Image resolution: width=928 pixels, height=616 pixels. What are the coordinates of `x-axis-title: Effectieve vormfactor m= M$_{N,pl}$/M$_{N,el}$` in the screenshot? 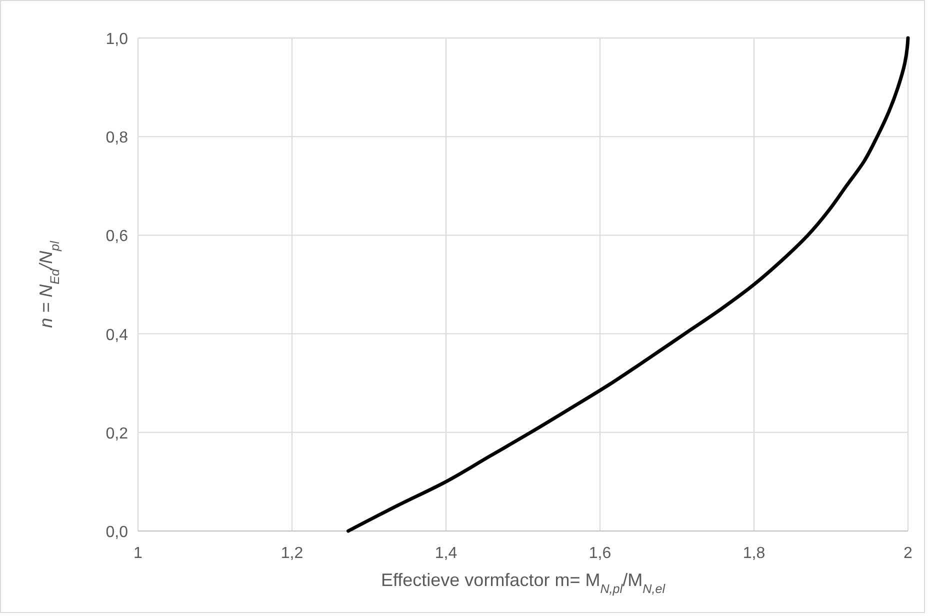 It's located at (523, 583).